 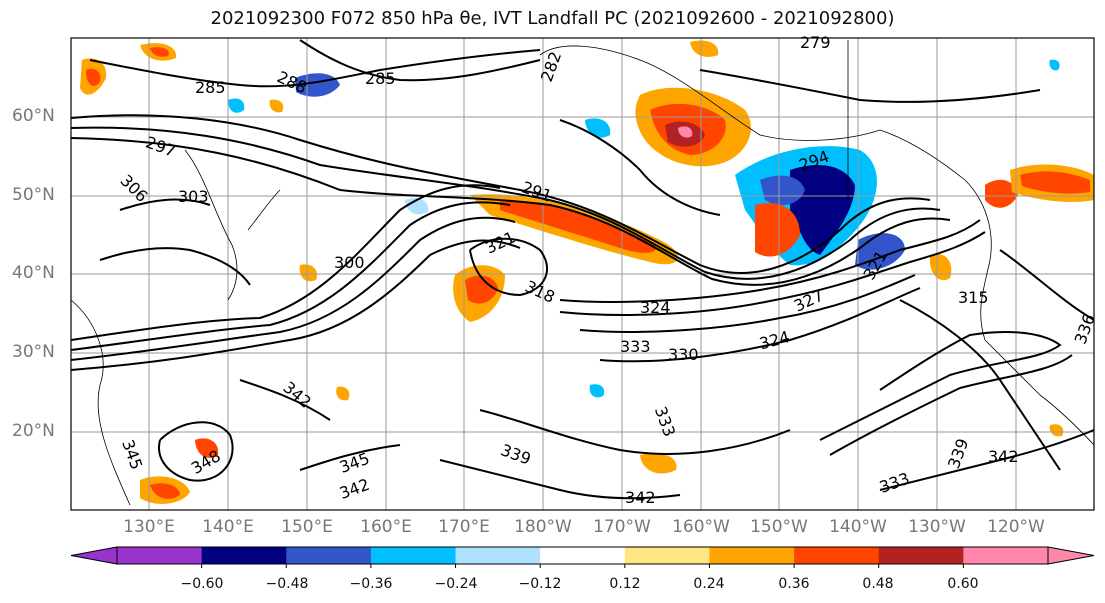 What do you see at coordinates (794, 584) in the screenshot?
I see `colorbar-tick-label: 0.36` at bounding box center [794, 584].